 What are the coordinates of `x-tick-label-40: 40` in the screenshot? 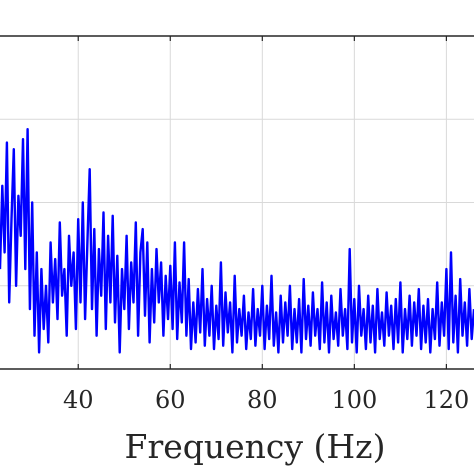 It's located at (78, 400).